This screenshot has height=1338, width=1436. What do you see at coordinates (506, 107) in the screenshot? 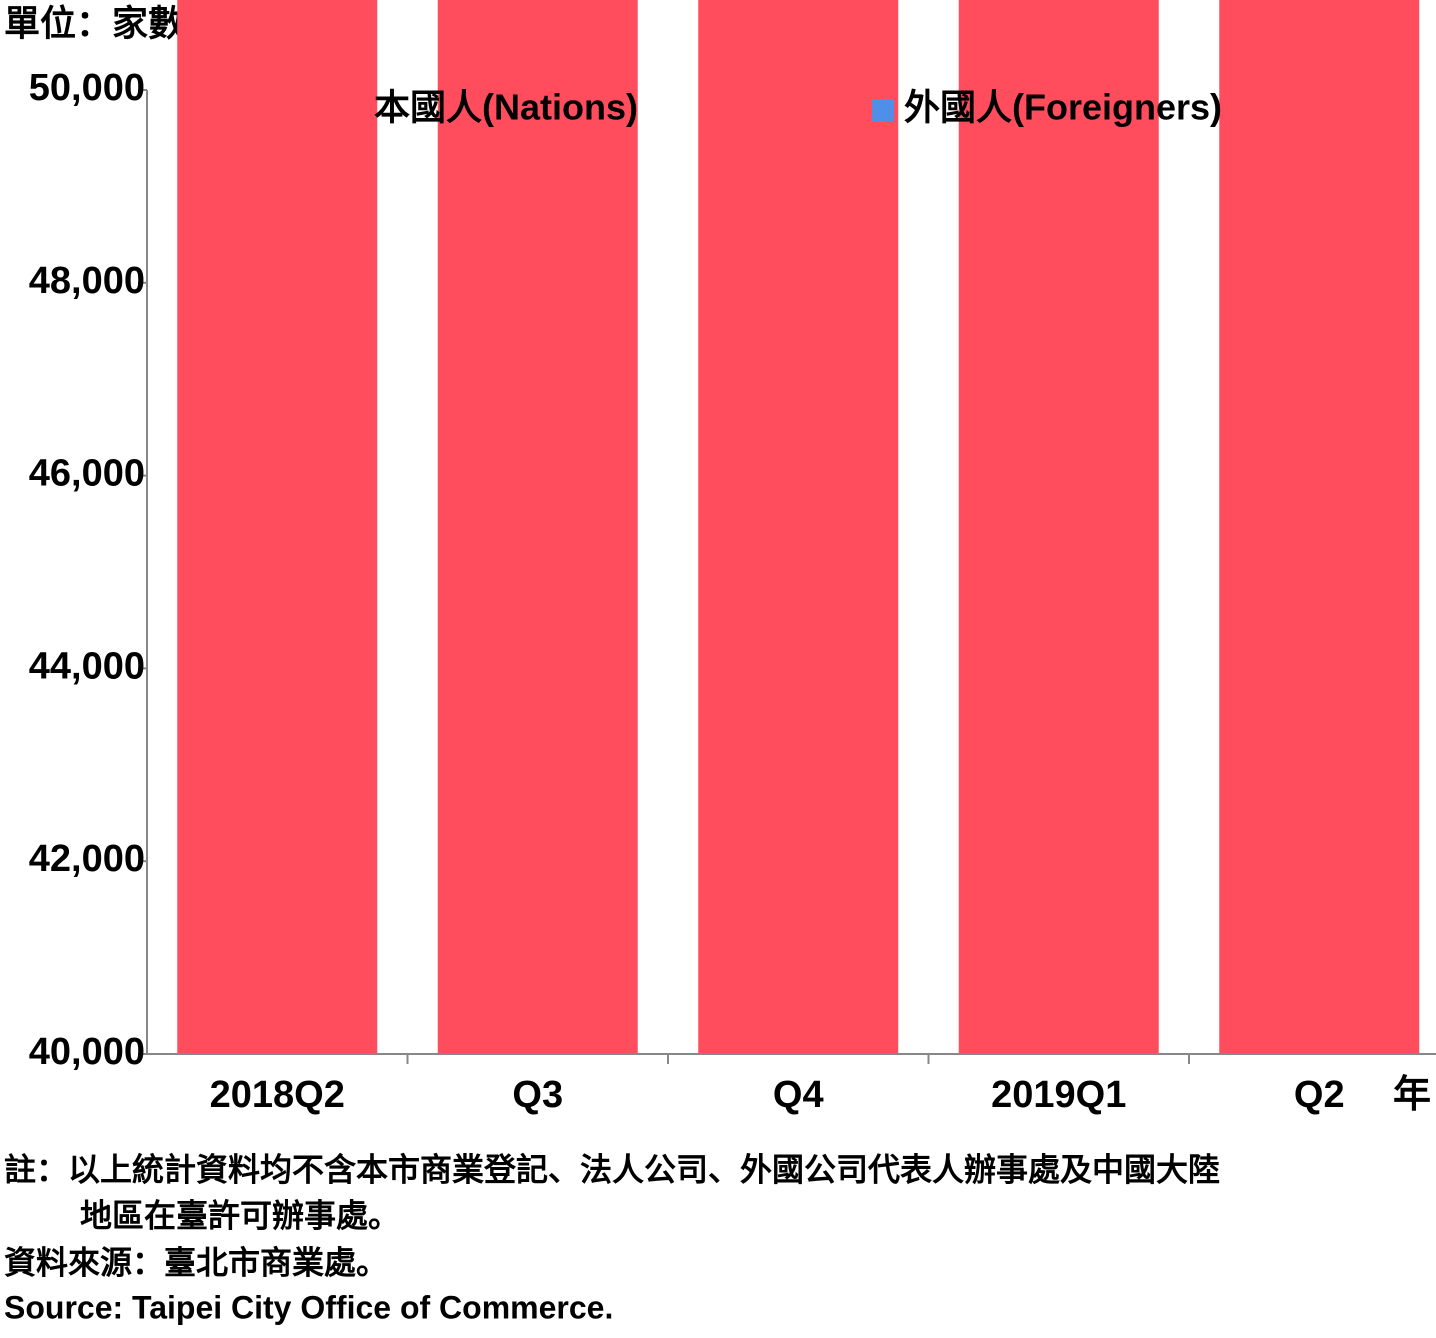
I see `legend-label: 本國人(Nations)` at bounding box center [506, 107].